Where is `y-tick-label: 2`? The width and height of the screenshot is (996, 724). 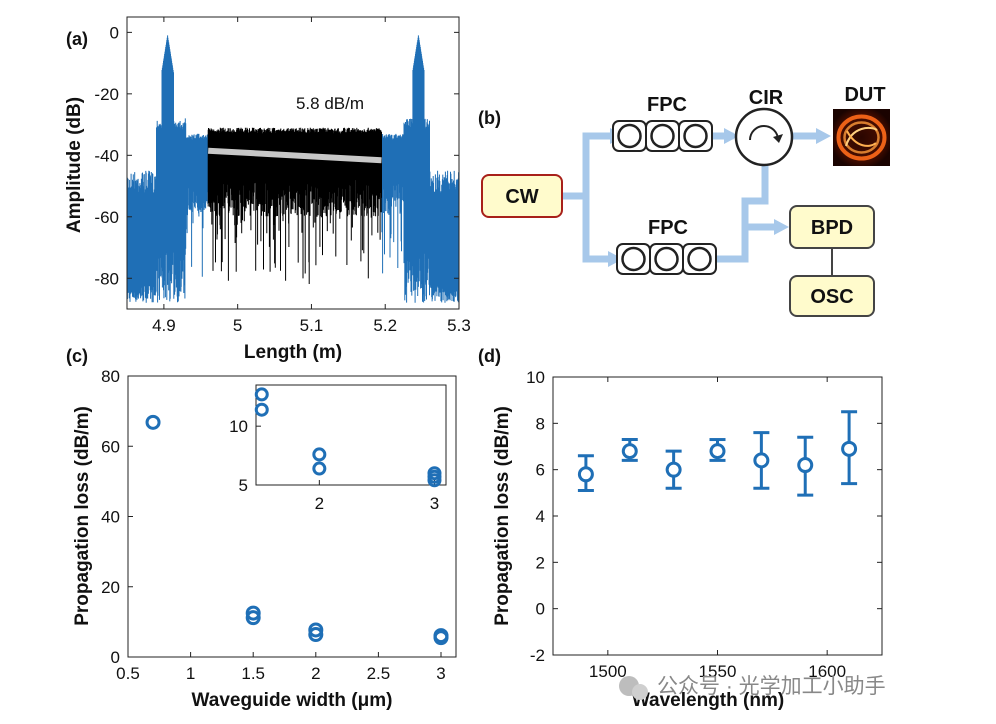 y-tick-label: 2 is located at coordinates (540, 562).